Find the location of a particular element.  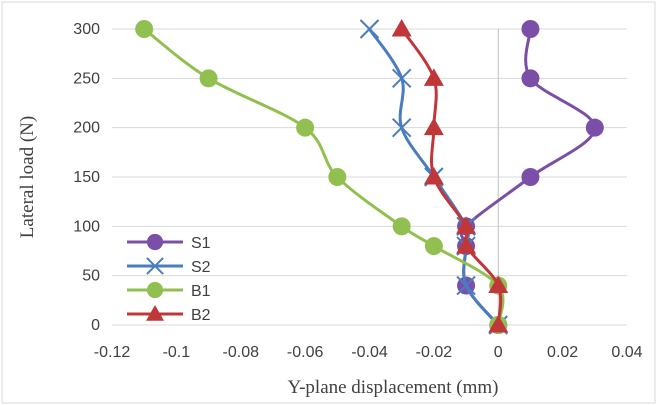

series-line is located at coordinates (434, 177).